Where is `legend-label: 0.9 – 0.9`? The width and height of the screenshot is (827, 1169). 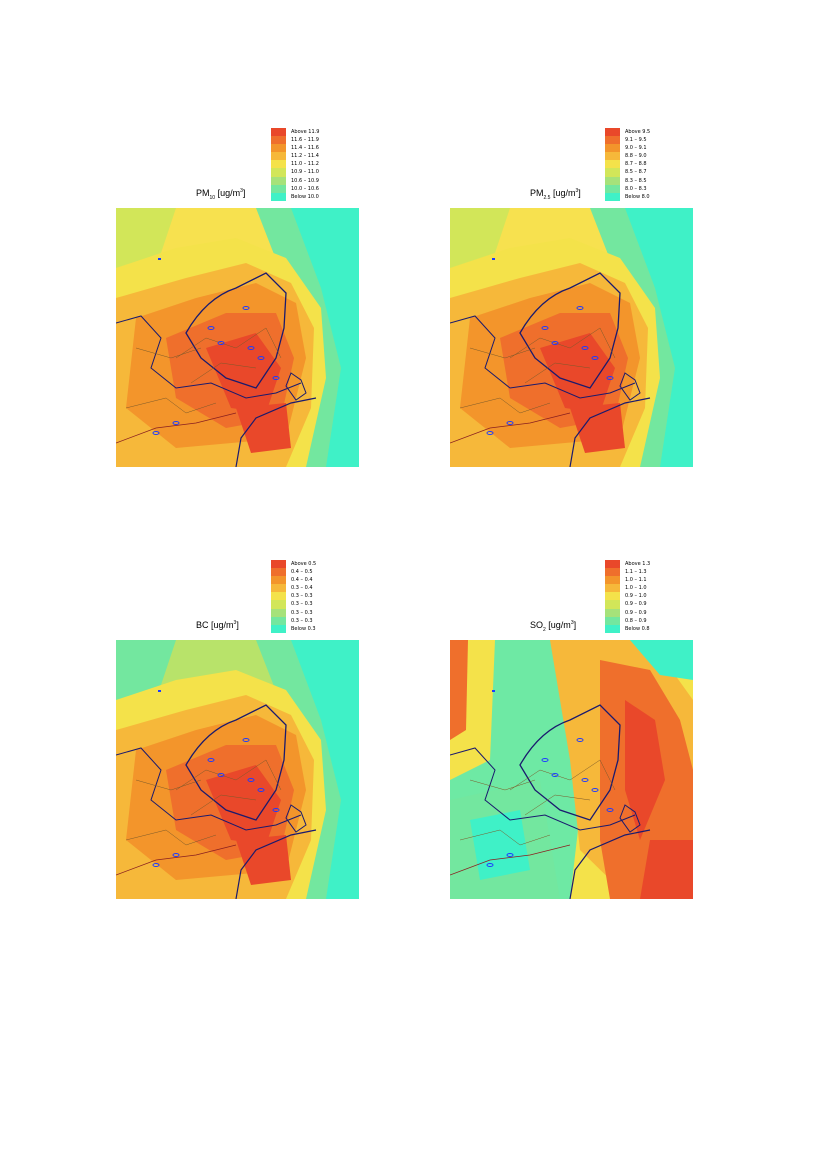
legend-label: 0.9 – 0.9 is located at coordinates (636, 612).